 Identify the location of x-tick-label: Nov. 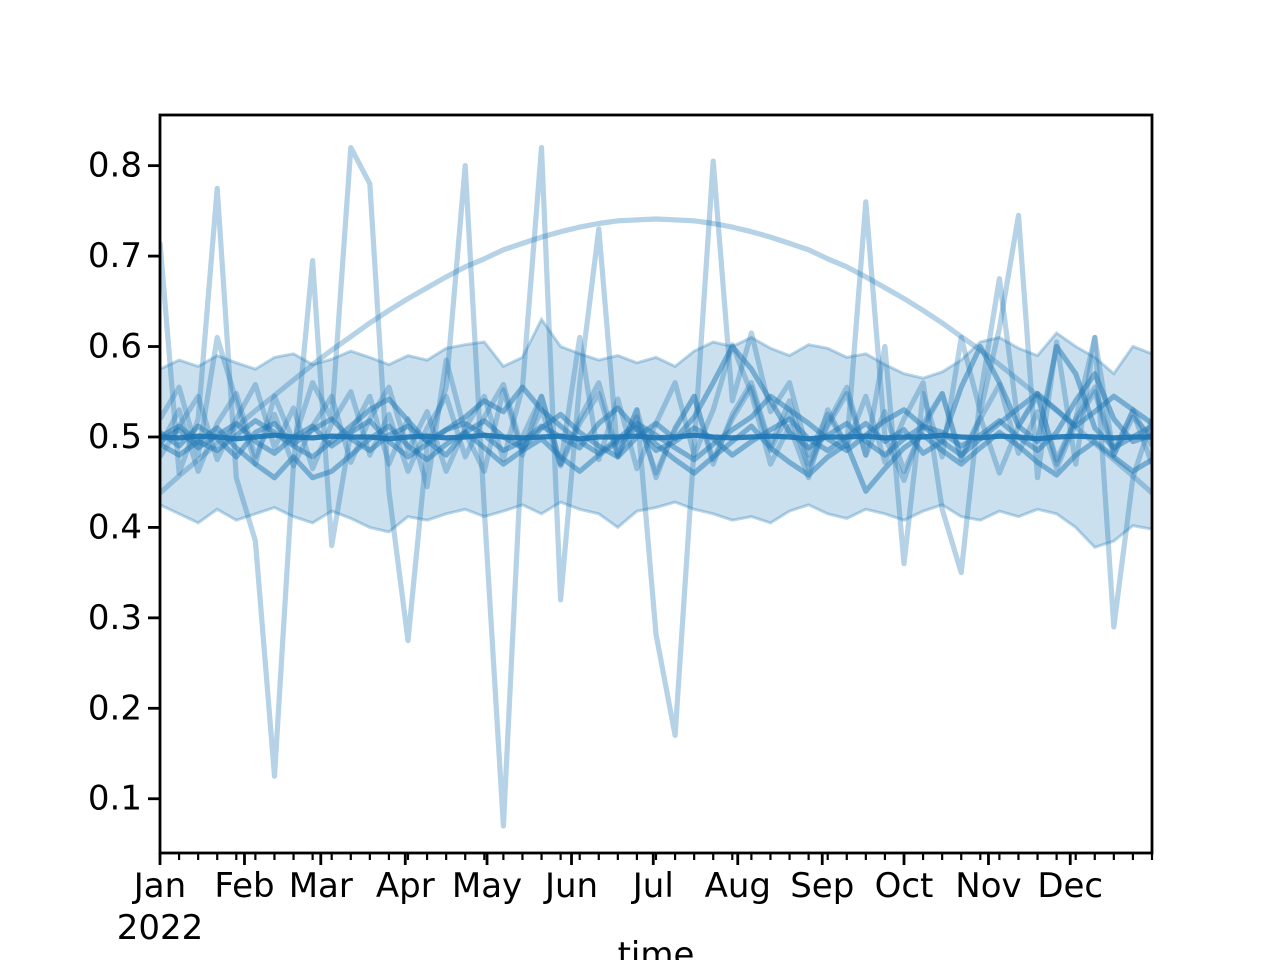
(988, 886).